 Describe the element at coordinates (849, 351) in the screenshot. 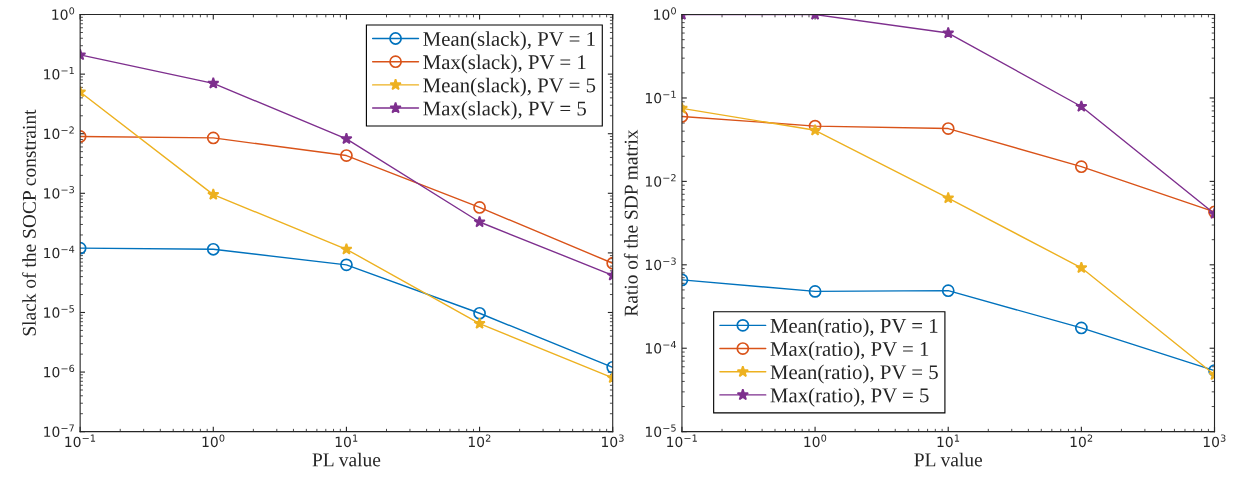

I see `legend-label: Max(ratio), PV = 1` at that location.